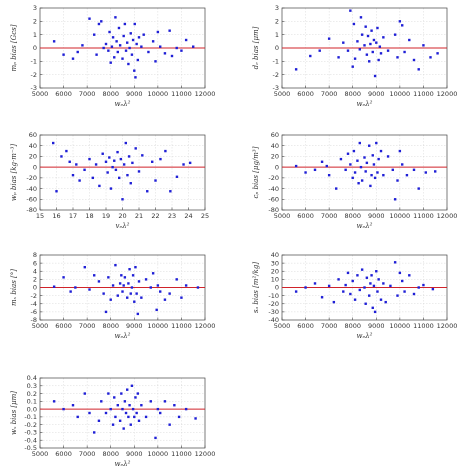  What do you see at coordinates (275, 263) in the screenshot?
I see `y-tick-label: 30` at bounding box center [275, 263].